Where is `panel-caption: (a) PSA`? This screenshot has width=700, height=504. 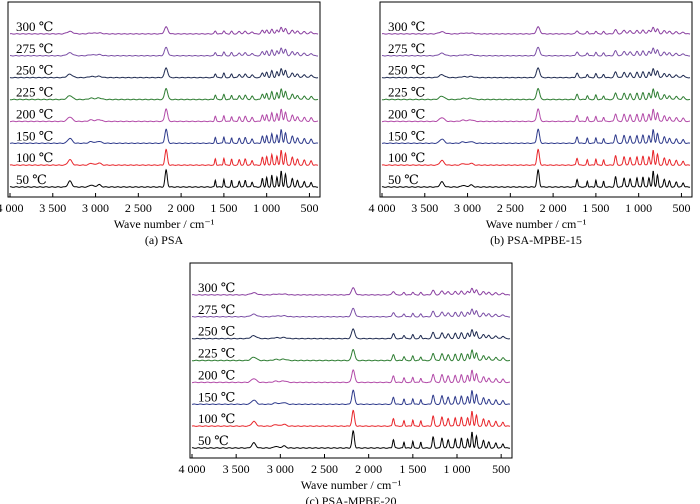
panel-caption: (a) PSA is located at coordinates (164, 240).